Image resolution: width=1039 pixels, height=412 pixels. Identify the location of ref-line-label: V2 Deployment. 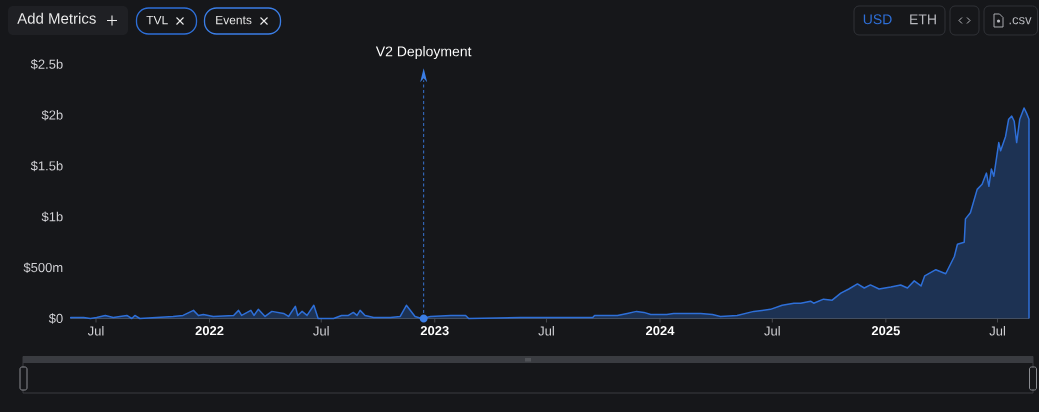
(423, 53).